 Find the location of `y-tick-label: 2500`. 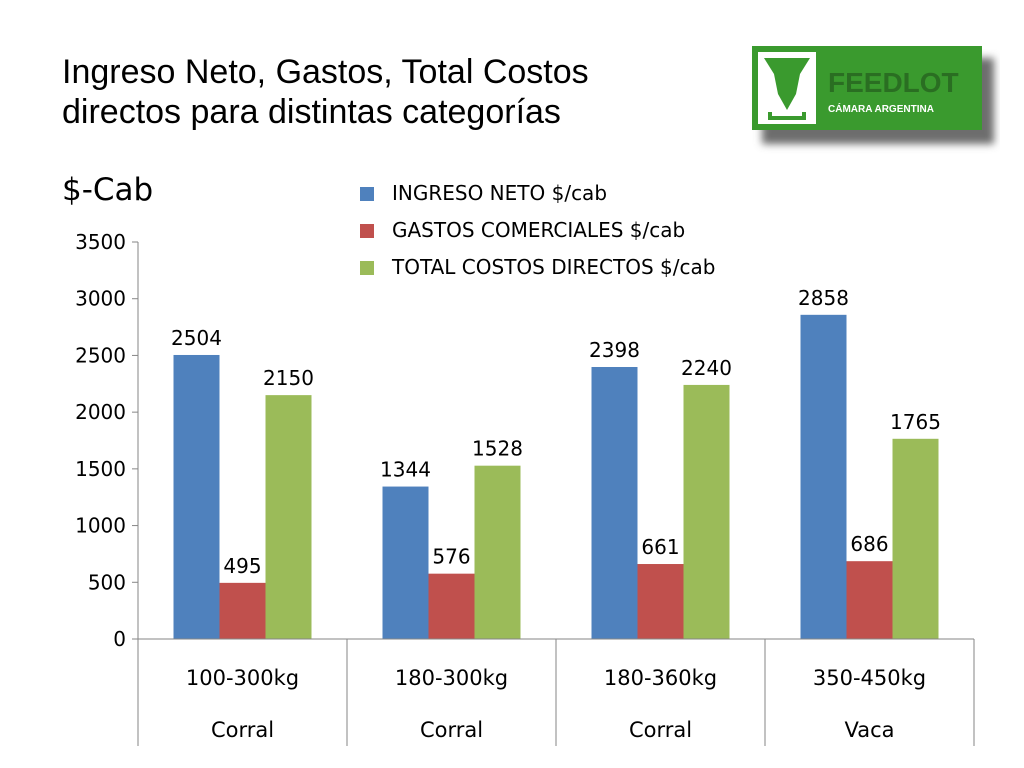

y-tick-label: 2500 is located at coordinates (100, 355).